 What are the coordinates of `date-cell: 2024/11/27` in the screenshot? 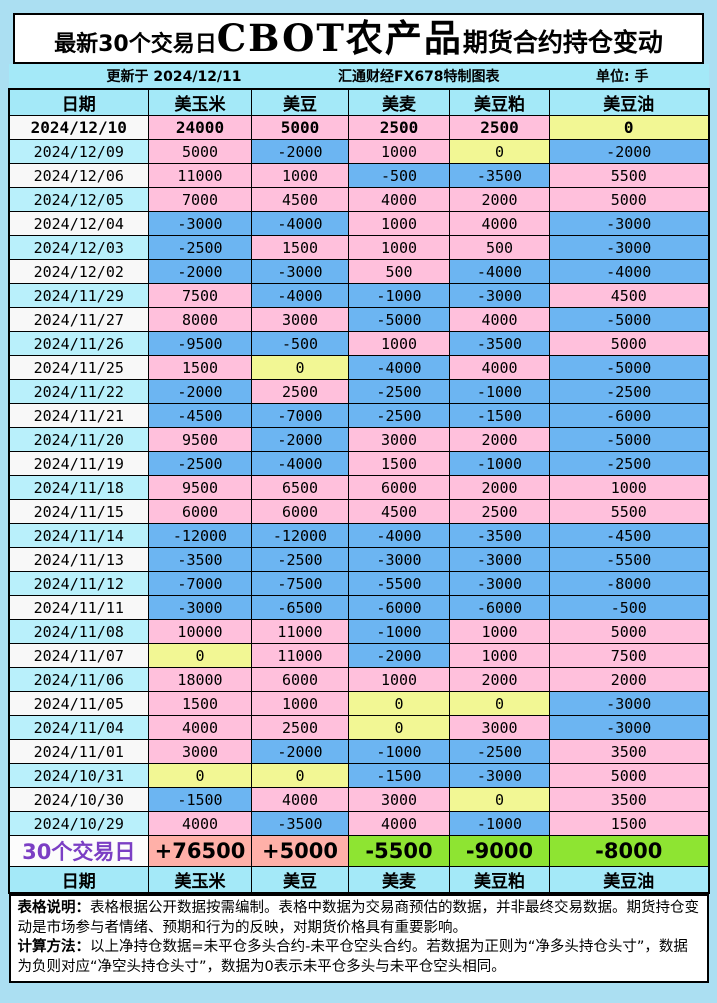 It's located at (78, 319).